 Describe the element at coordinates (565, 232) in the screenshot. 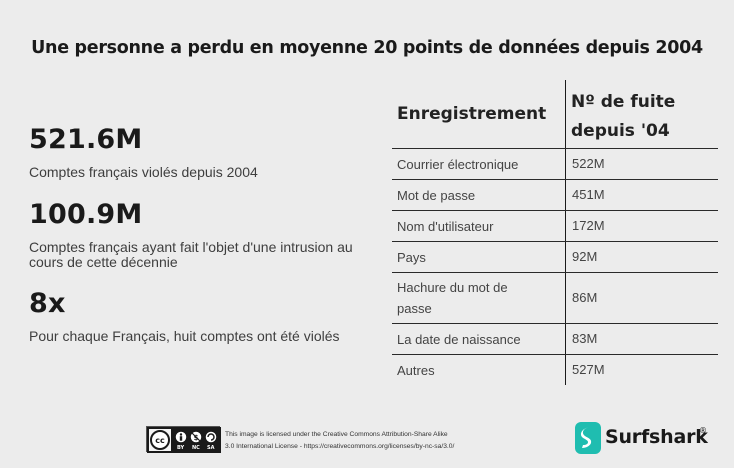

I see `column-divider` at that location.